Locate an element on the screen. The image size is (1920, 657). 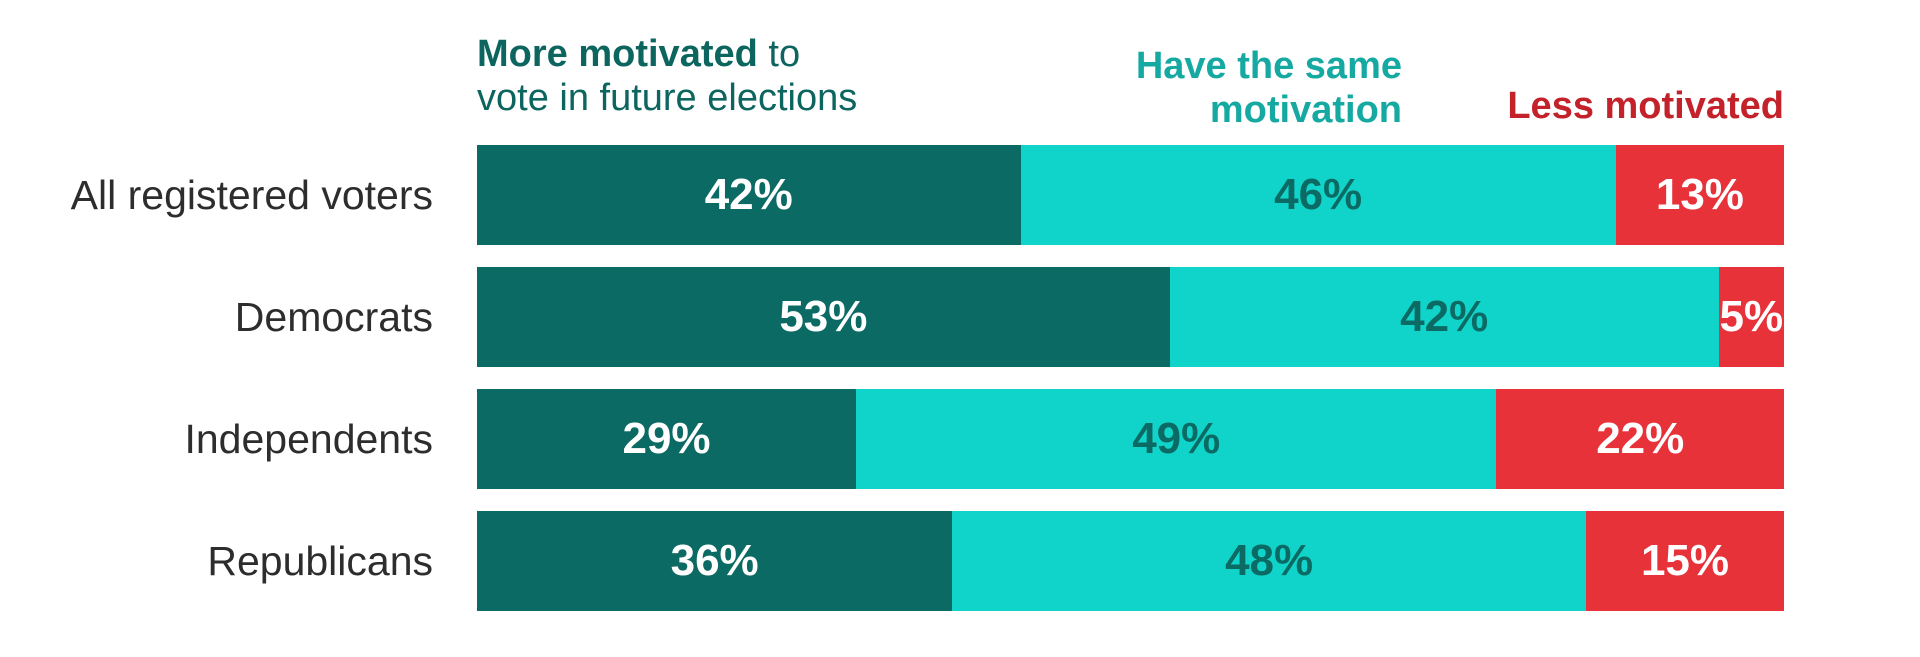
bar-track: 29% 49% 22% is located at coordinates (1131, 439).